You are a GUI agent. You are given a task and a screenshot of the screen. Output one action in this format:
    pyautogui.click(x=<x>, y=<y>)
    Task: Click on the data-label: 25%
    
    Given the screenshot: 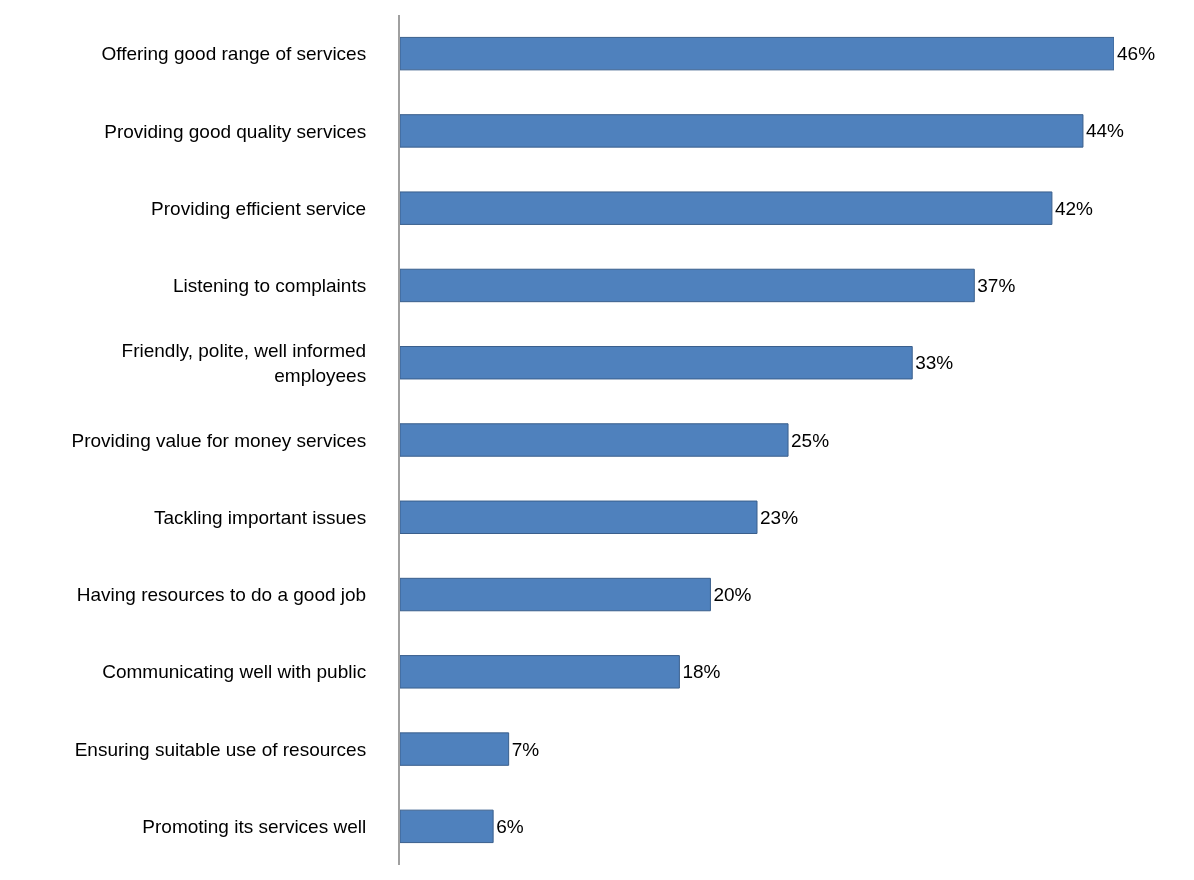 What is the action you would take?
    pyautogui.click(x=810, y=440)
    